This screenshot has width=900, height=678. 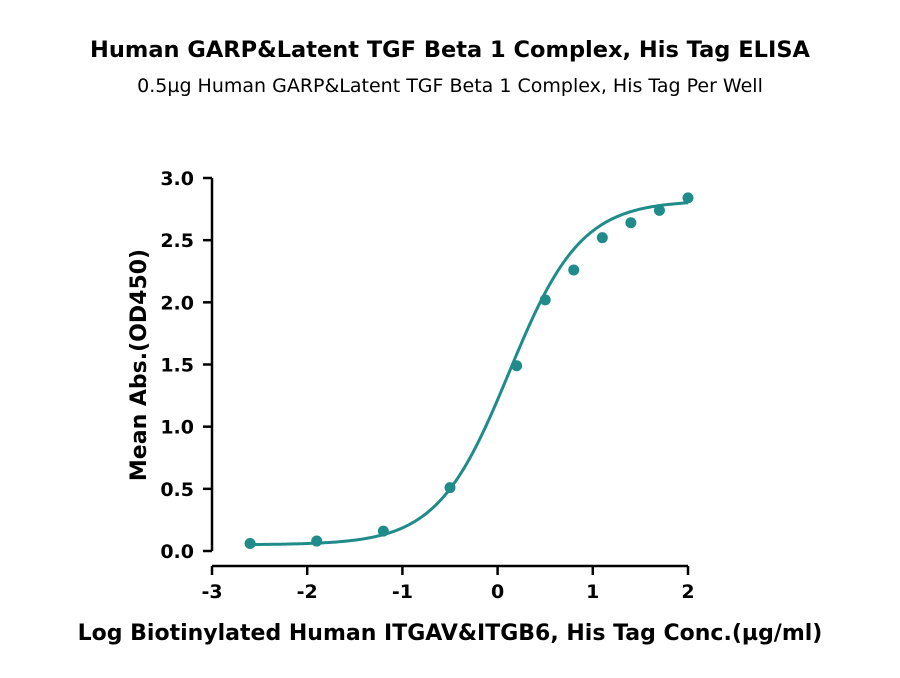 I want to click on x-tick-label: 1, so click(x=592, y=592).